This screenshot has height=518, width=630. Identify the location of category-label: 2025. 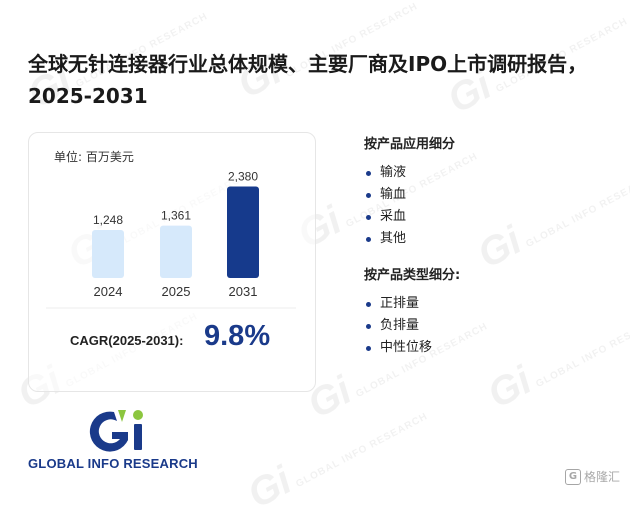
(176, 291).